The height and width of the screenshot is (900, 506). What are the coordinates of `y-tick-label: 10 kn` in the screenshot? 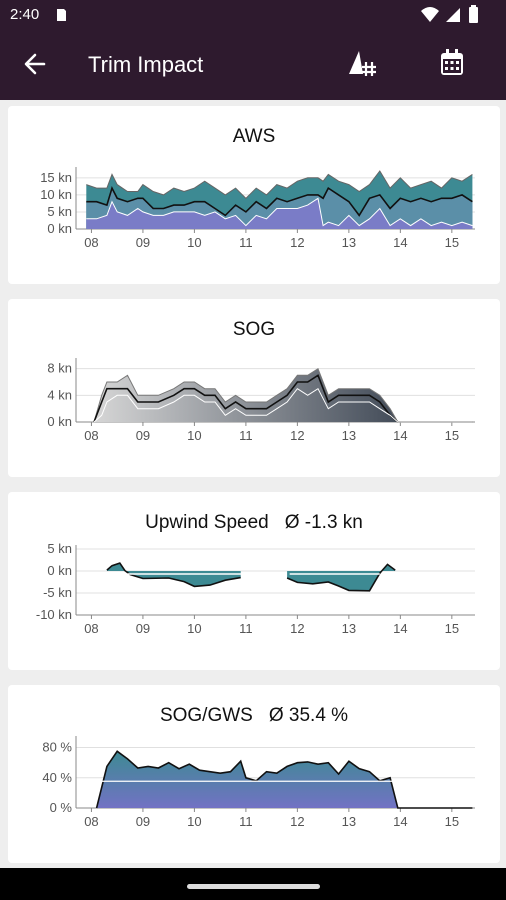 It's located at (56, 194).